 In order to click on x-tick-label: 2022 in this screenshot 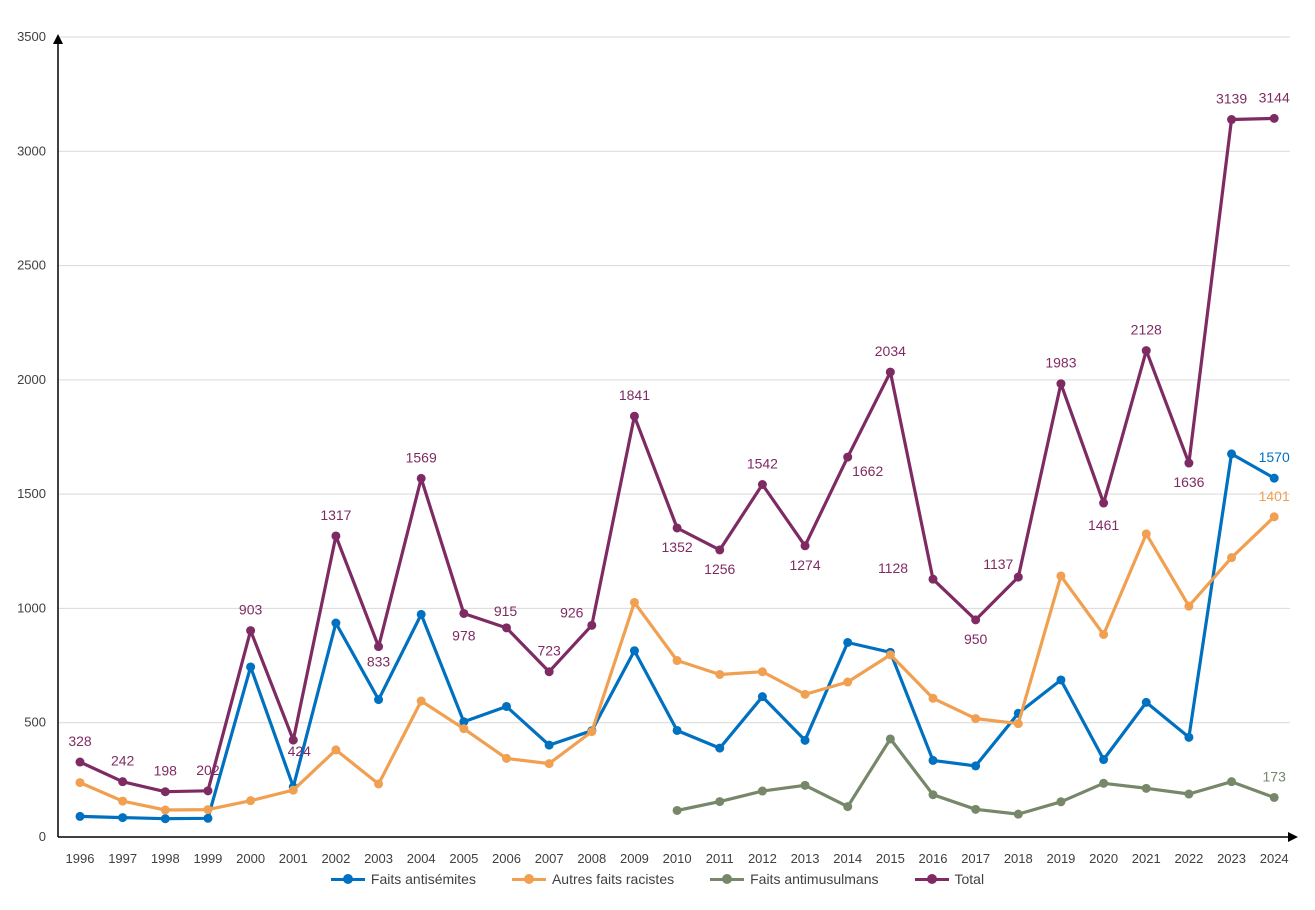, I will do `click(1188, 858)`.